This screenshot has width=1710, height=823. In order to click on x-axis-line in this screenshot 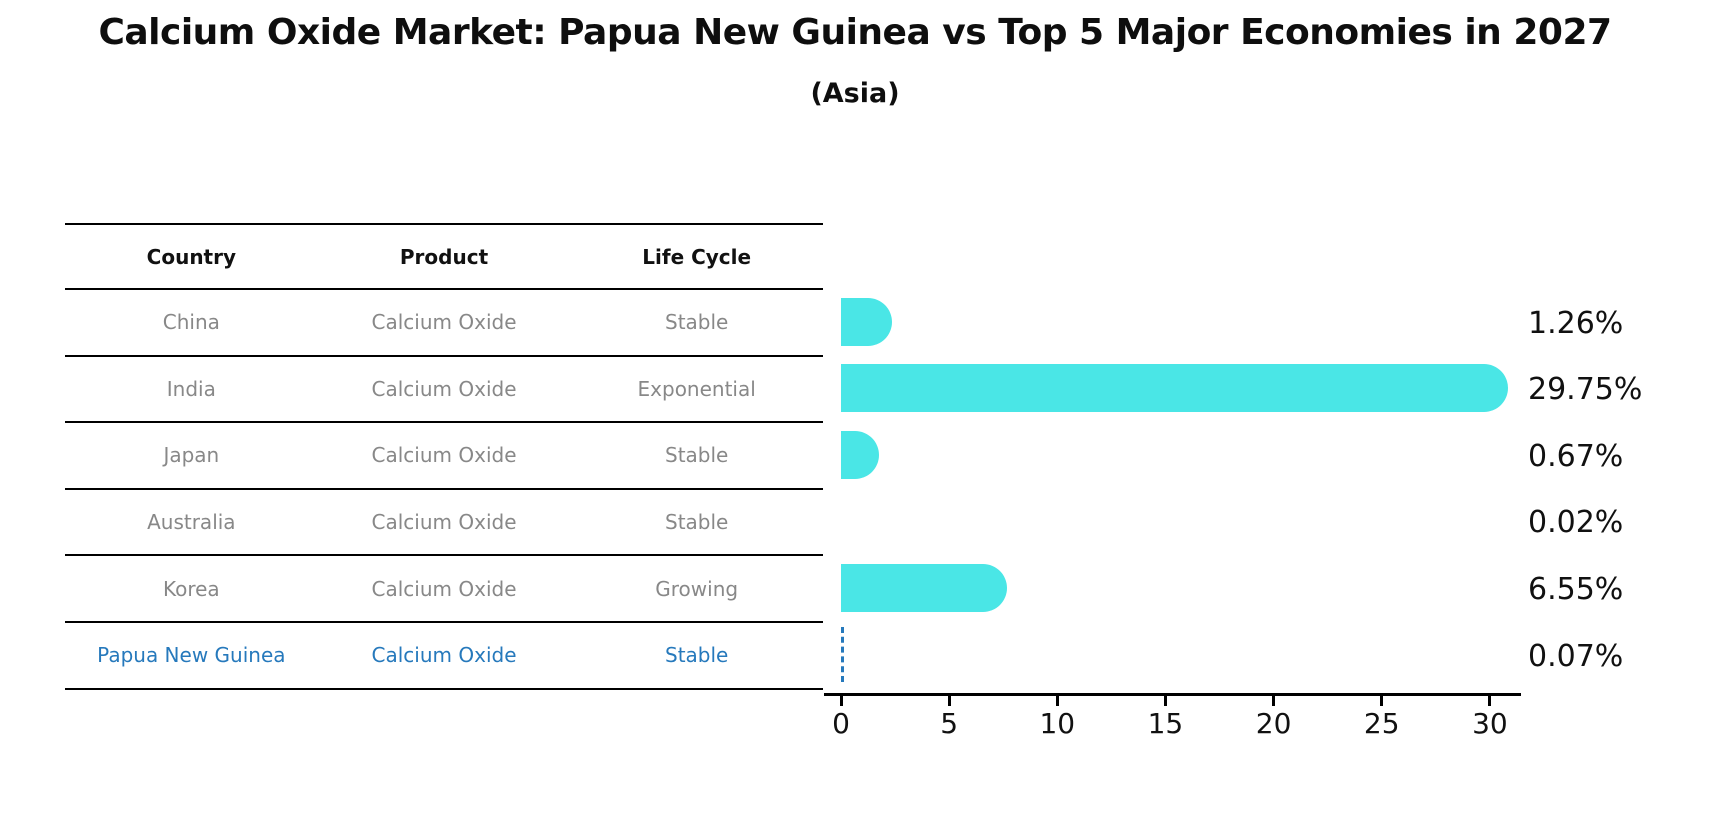, I will do `click(1172, 694)`.